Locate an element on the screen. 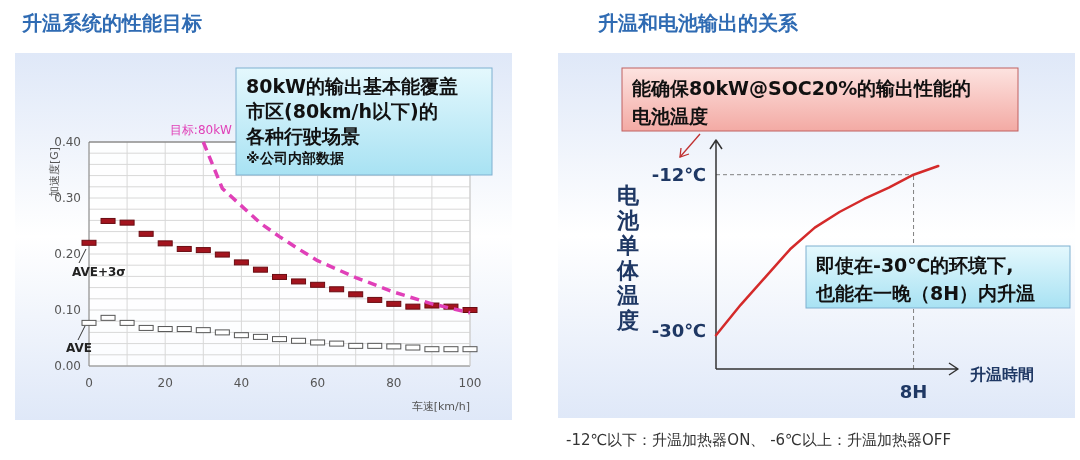 Image resolution: width=1080 pixels, height=460 pixels. x-tick-label: 20 is located at coordinates (165, 383).